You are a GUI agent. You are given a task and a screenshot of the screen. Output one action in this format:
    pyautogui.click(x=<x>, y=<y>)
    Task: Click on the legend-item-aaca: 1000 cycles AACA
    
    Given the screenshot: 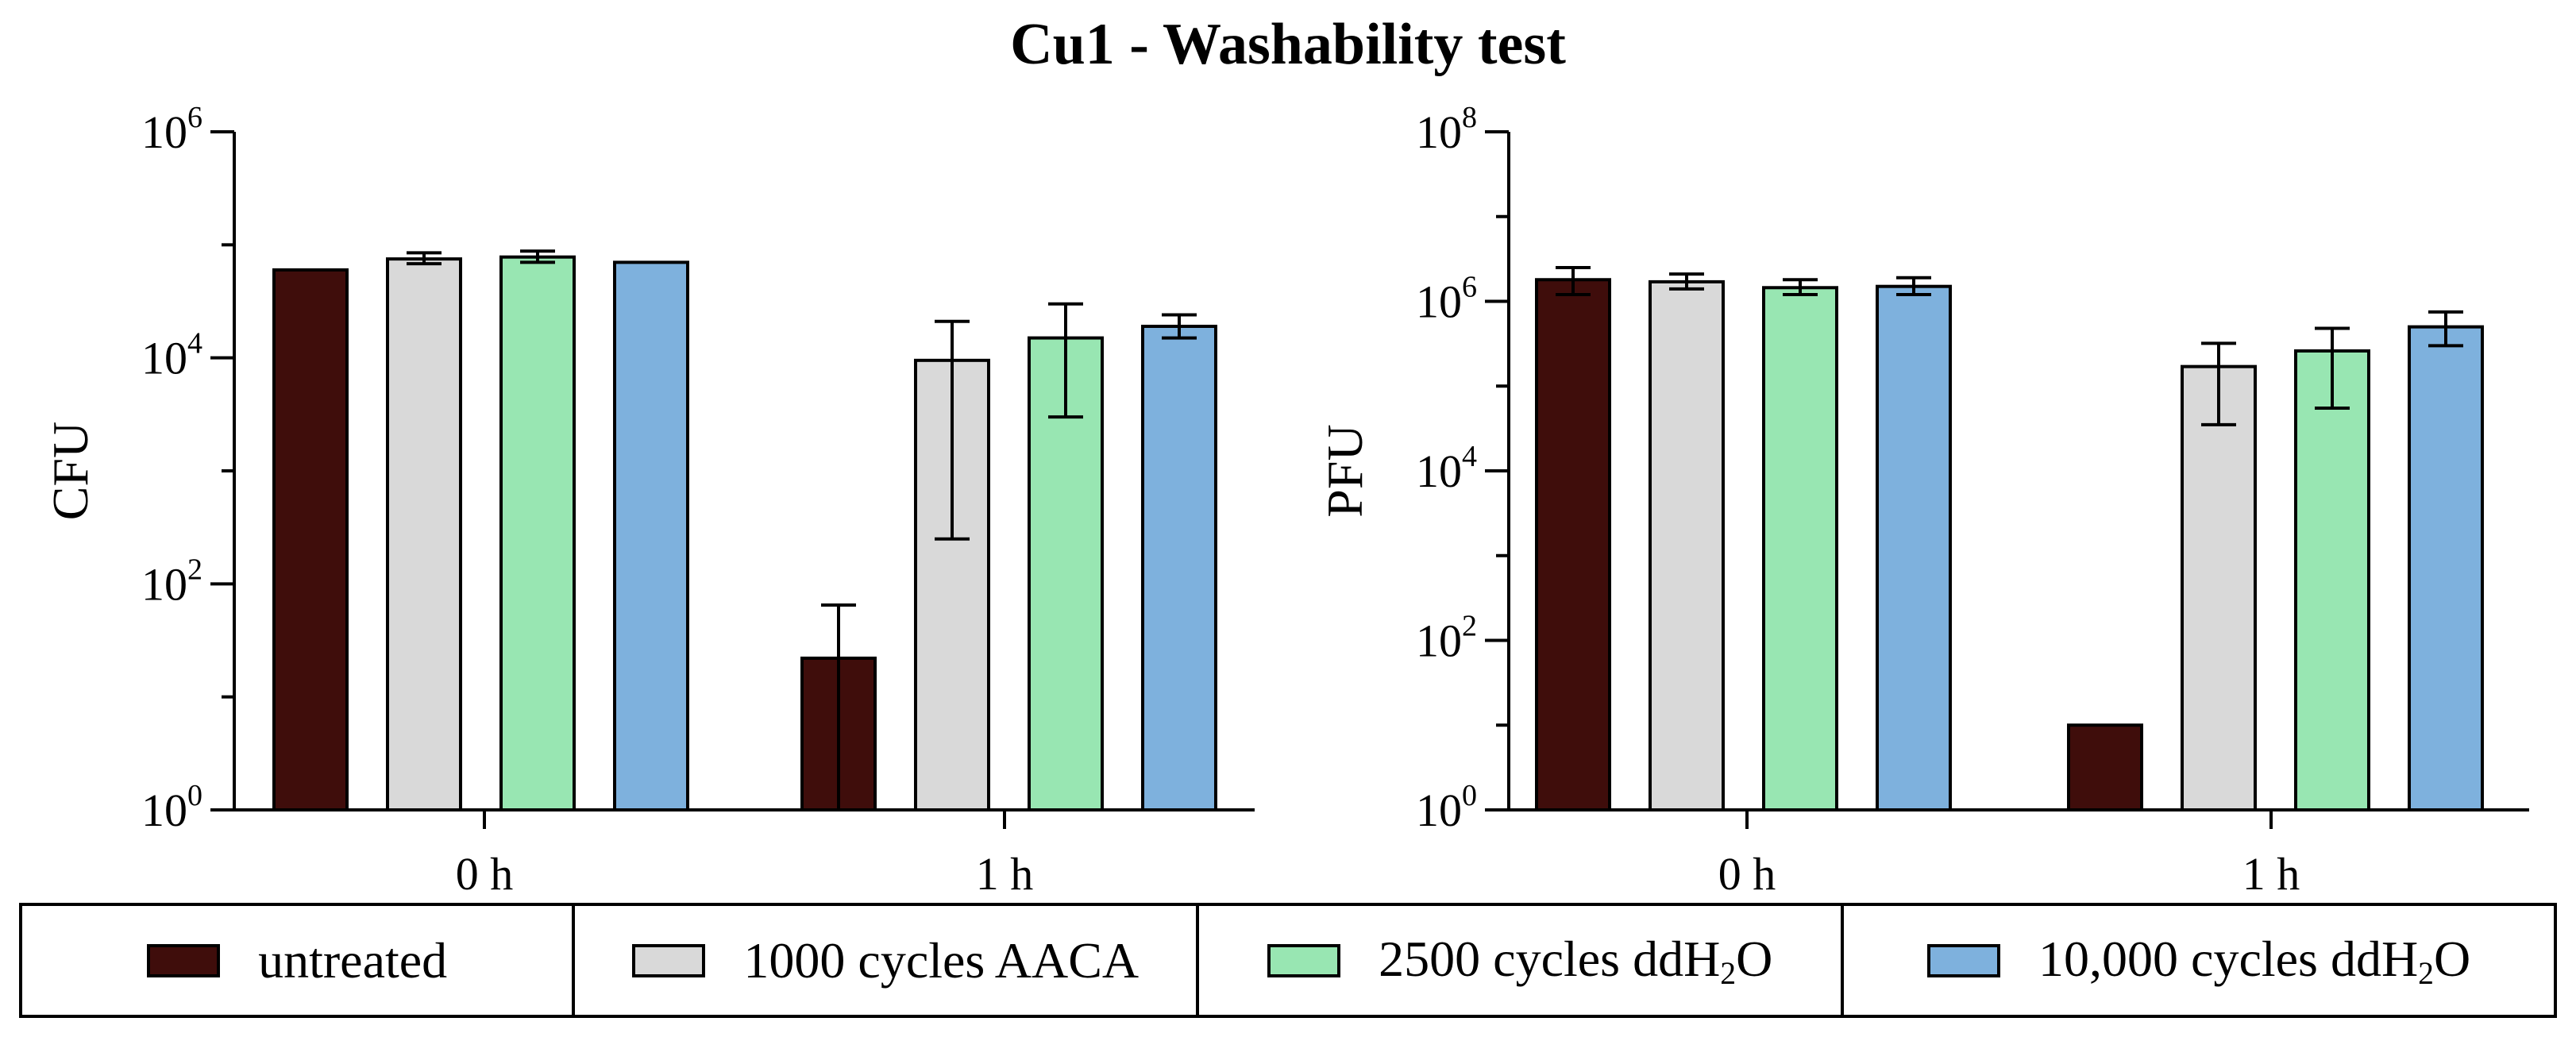 What is the action you would take?
    pyautogui.click(x=884, y=960)
    